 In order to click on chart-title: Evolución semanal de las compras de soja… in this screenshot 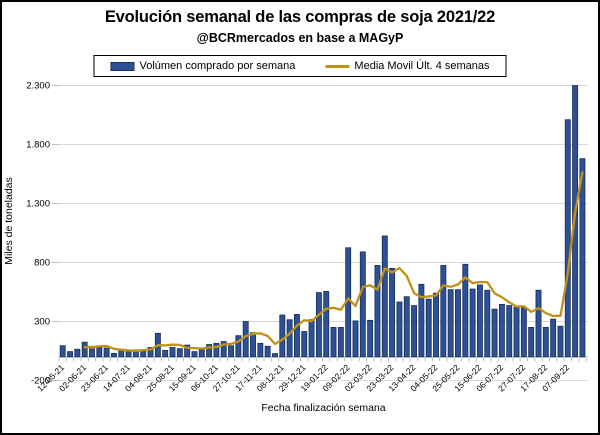, I will do `click(300, 17)`.